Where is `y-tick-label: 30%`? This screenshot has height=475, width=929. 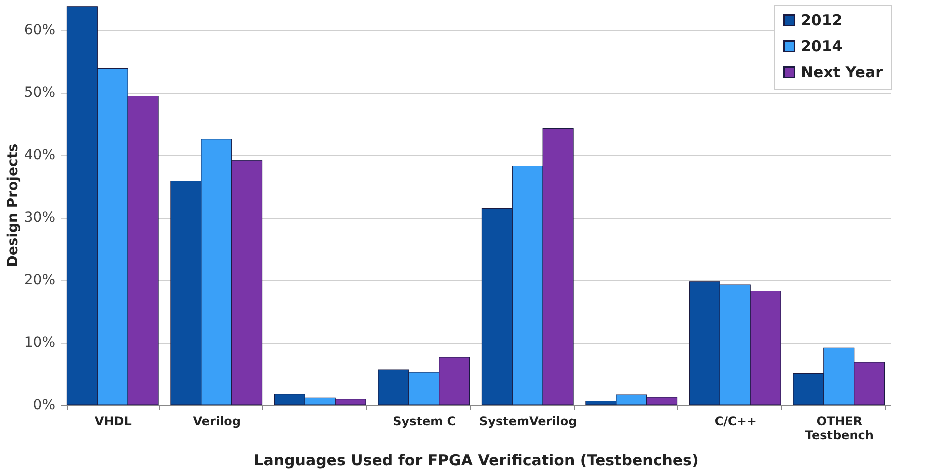 y-tick-label: 30% is located at coordinates (40, 218).